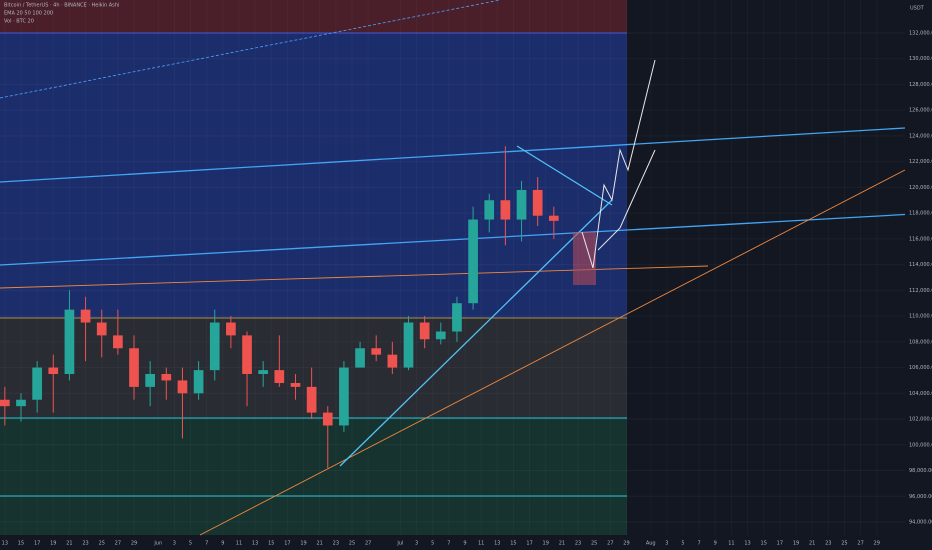  I want to click on y-tick-label: 114,000.00, so click(920, 265).